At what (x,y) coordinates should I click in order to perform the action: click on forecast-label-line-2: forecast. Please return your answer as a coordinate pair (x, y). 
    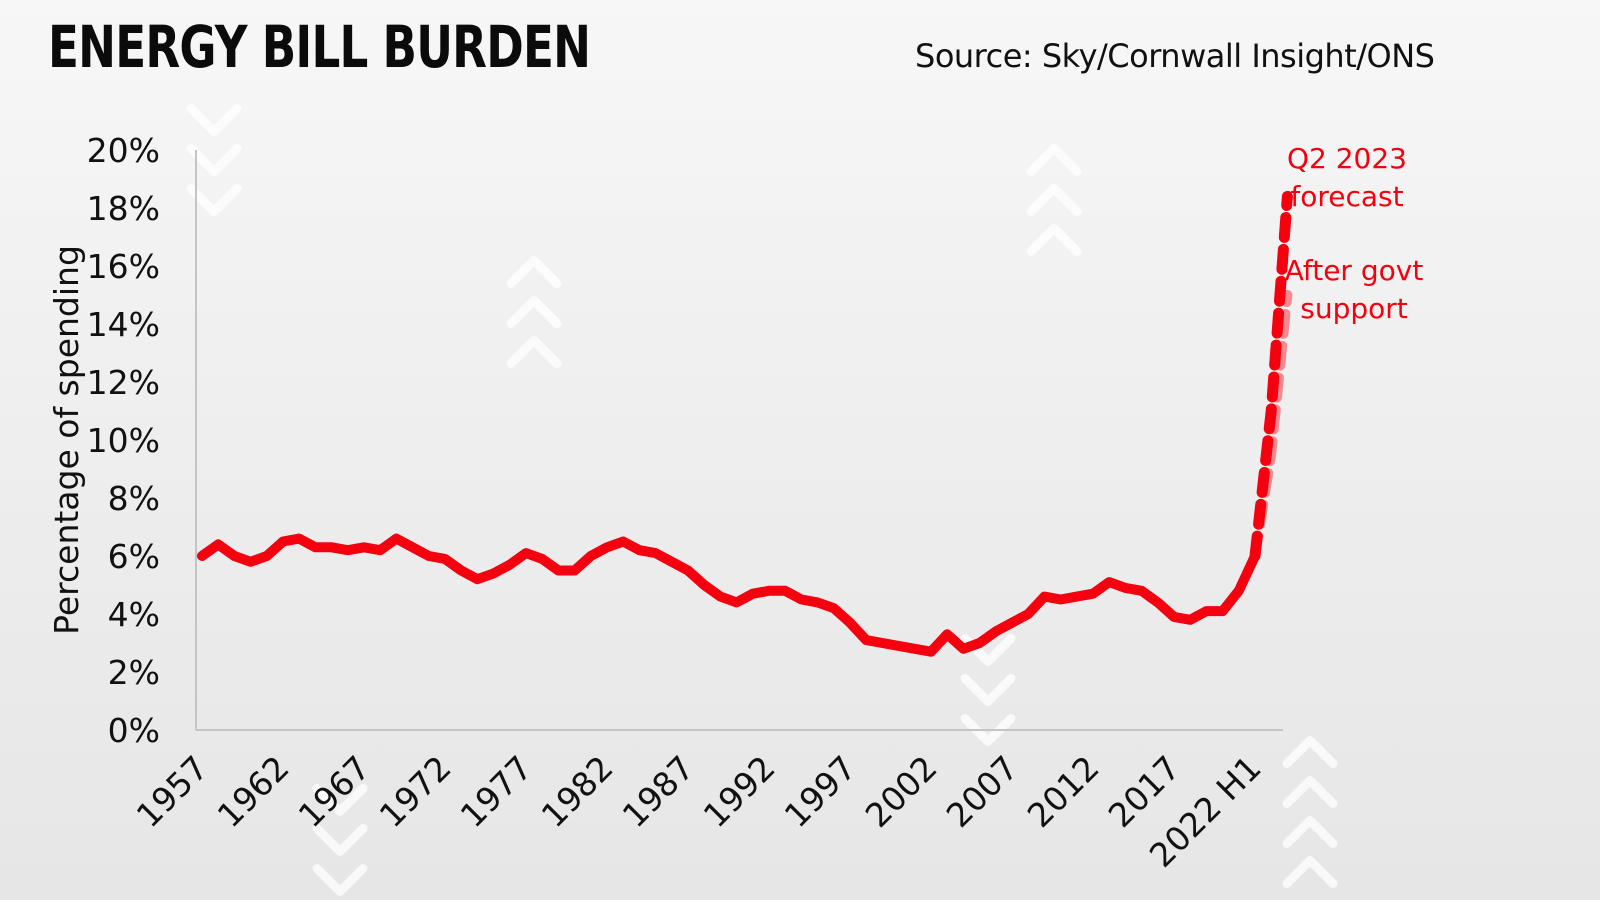
    Looking at the image, I should click on (1346, 196).